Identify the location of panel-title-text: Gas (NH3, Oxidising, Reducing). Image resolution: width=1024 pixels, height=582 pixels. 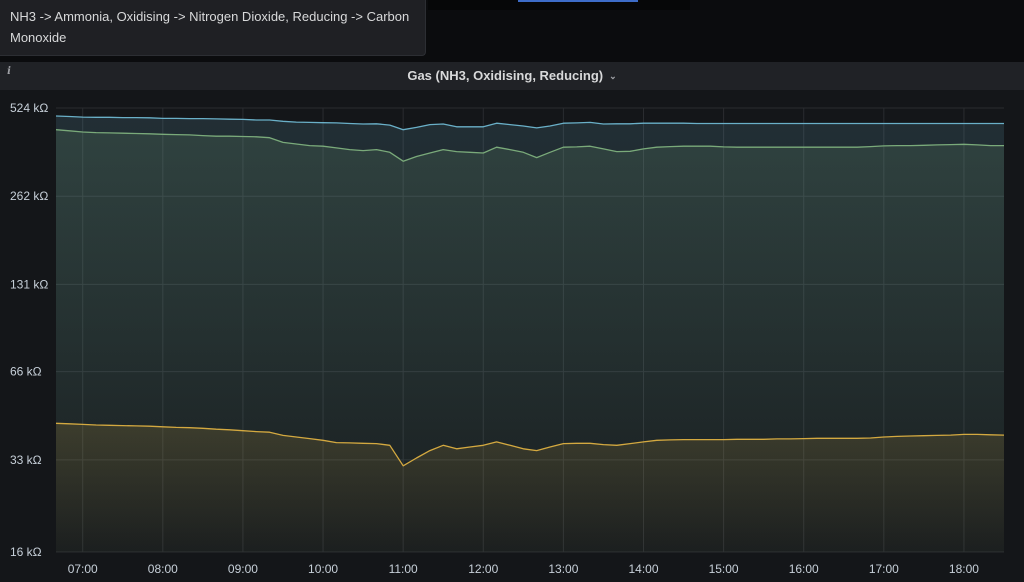
(505, 75).